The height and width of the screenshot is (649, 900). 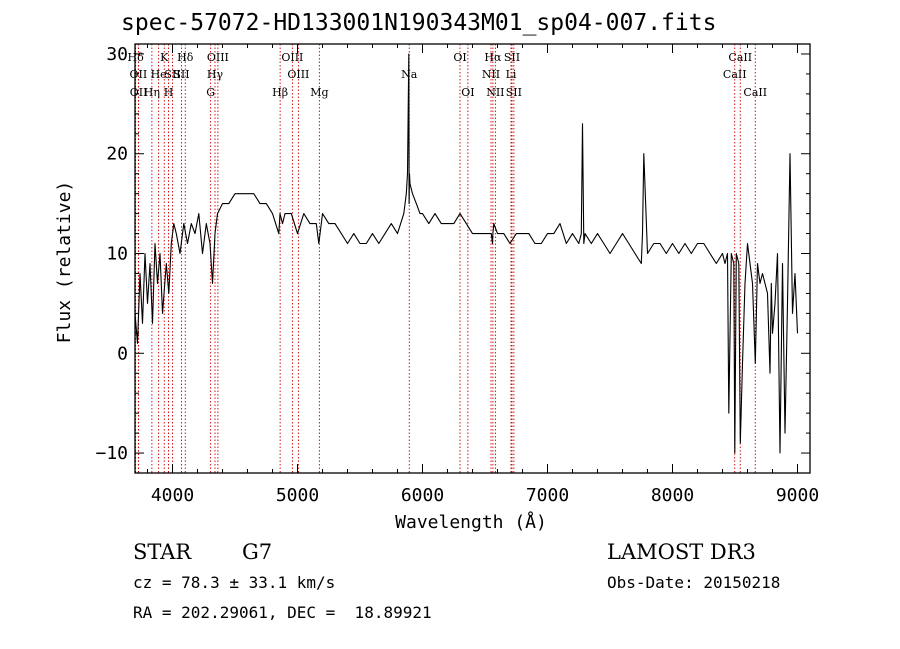 What do you see at coordinates (672, 495) in the screenshot?
I see `x-tick-label: 8000` at bounding box center [672, 495].